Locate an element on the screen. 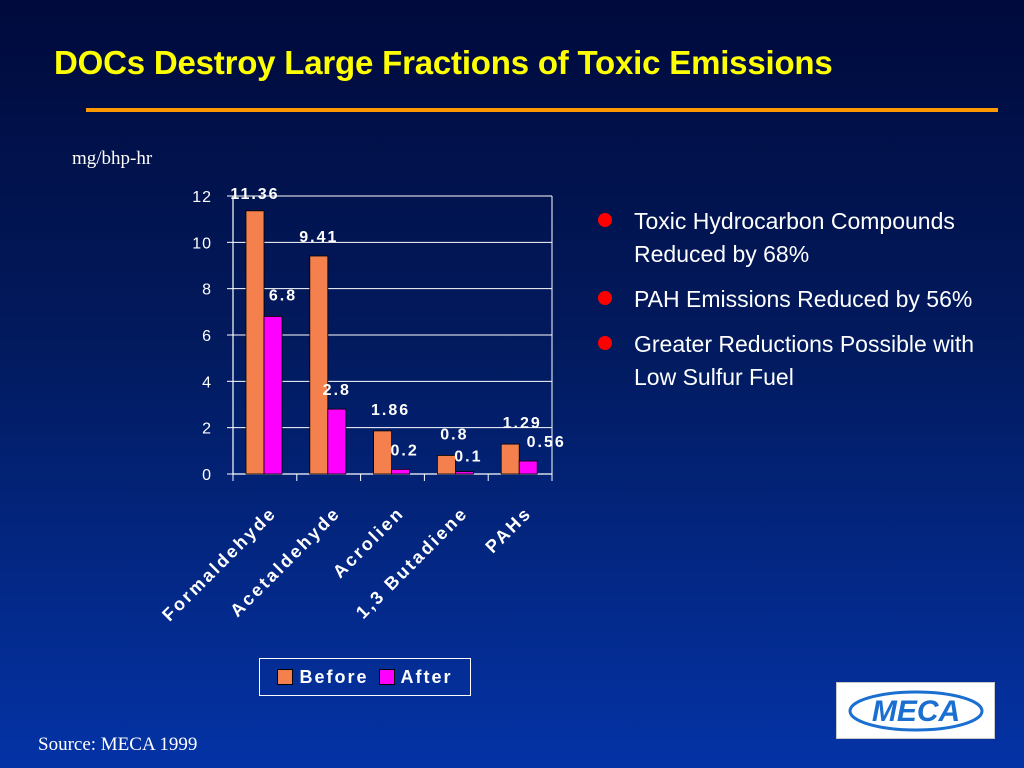 The image size is (1024, 768). x-category-label: Formaldehyde is located at coordinates (219, 564).